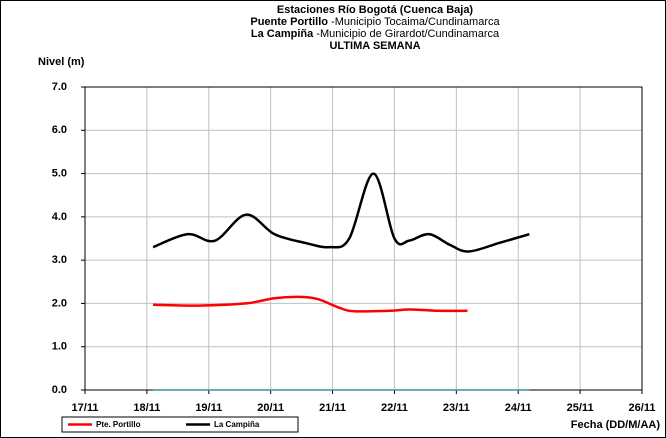  I want to click on x-tick-label: 21/11, so click(332, 408).